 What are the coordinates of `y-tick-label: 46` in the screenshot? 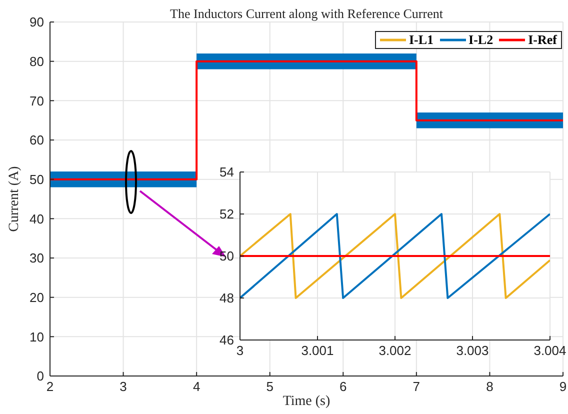 It's located at (227, 340).